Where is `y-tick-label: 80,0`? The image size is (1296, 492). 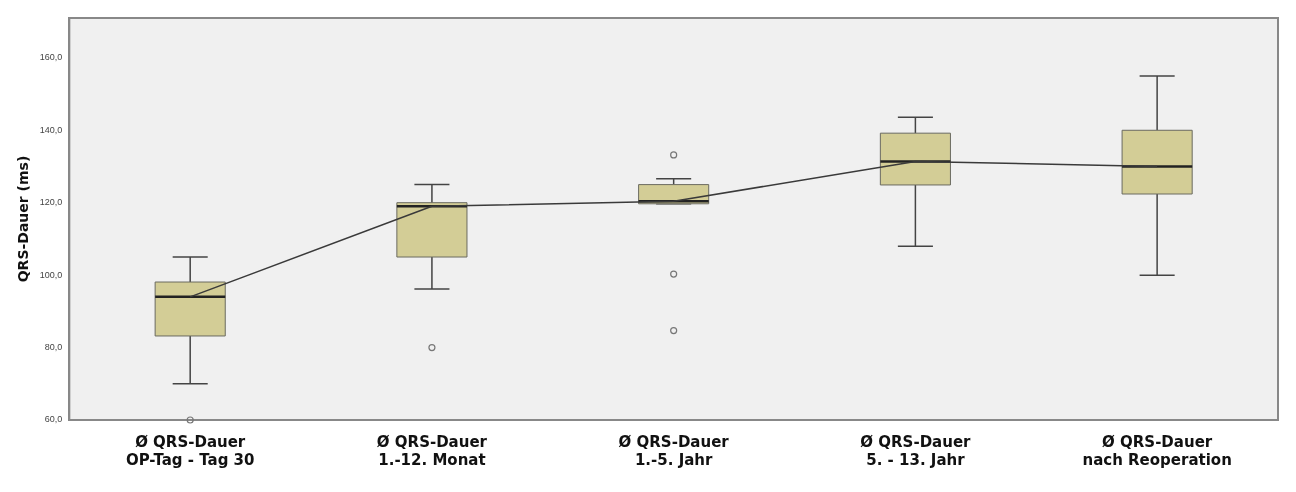
y-tick-label: 80,0 is located at coordinates (53, 347).